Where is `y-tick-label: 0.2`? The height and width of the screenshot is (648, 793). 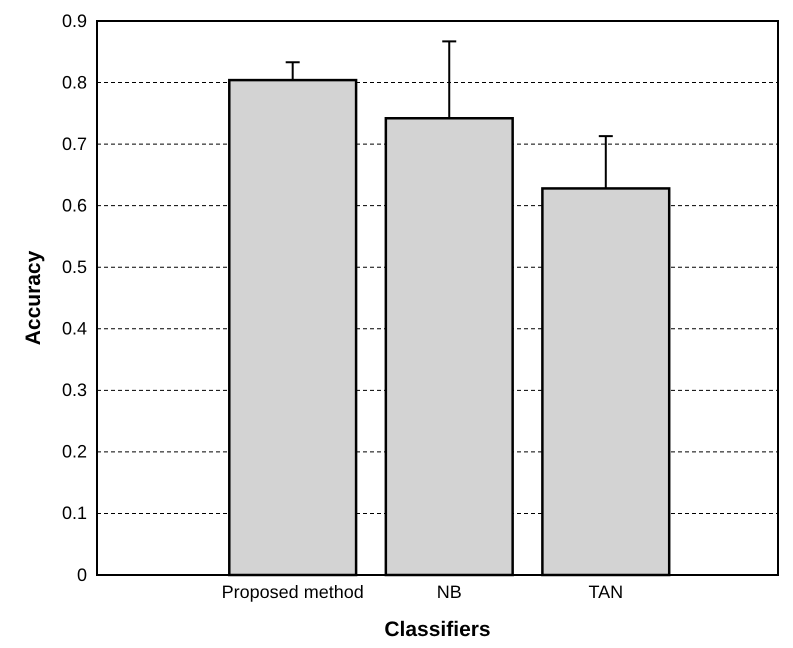
y-tick-label: 0.2 is located at coordinates (74, 452).